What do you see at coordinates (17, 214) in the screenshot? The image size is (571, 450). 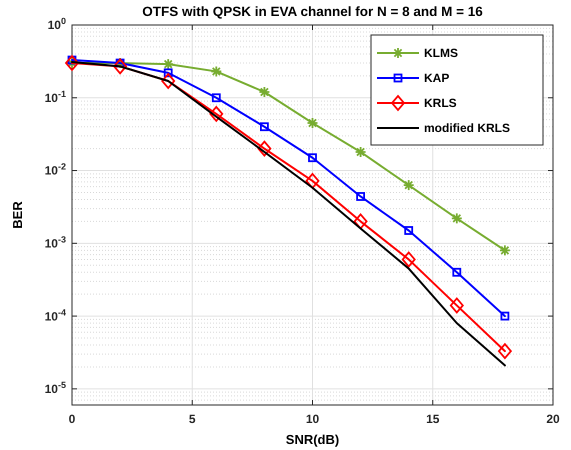 I see `y-axis-title: BER` at bounding box center [17, 214].